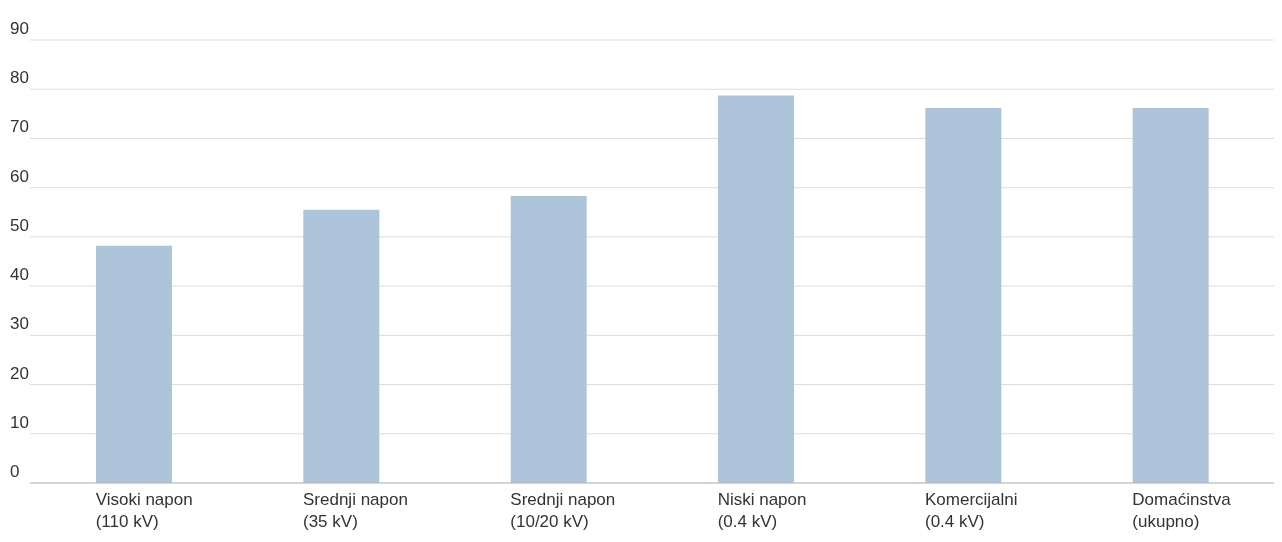 This screenshot has width=1282, height=542. What do you see at coordinates (19, 324) in the screenshot?
I see `y-tick-label: 30` at bounding box center [19, 324].